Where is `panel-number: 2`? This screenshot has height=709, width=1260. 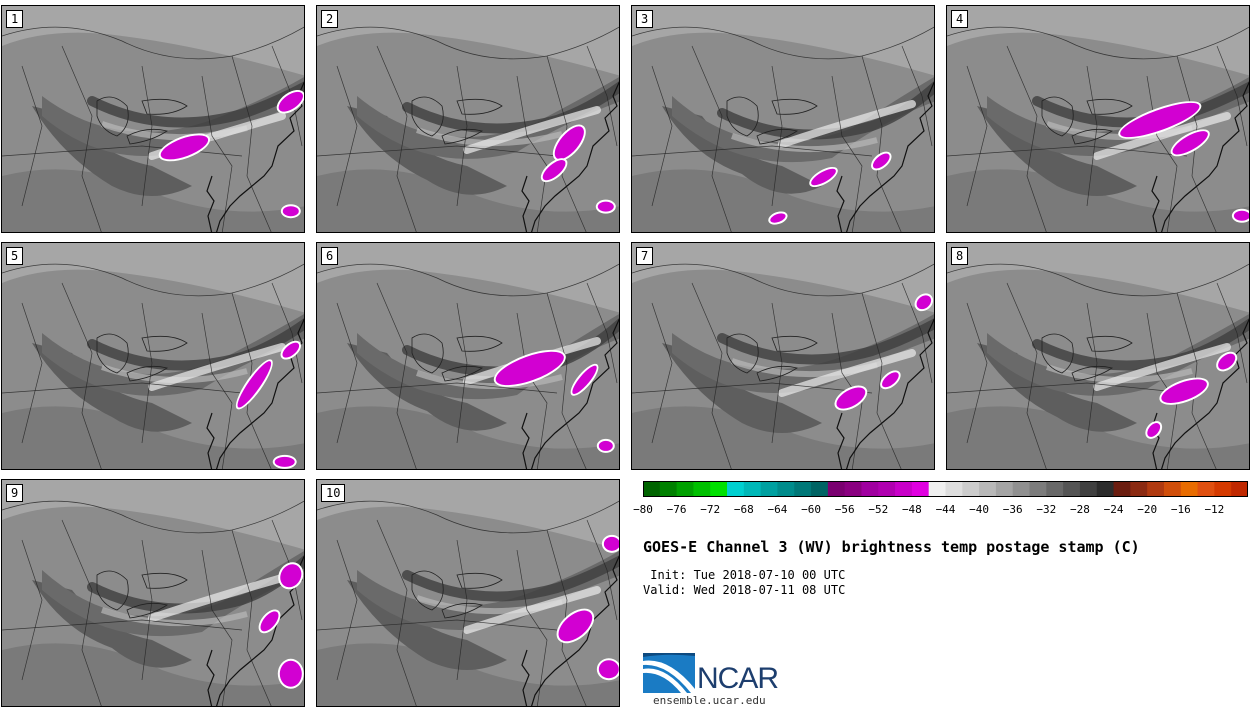
panel-number: 2 is located at coordinates (330, 19).